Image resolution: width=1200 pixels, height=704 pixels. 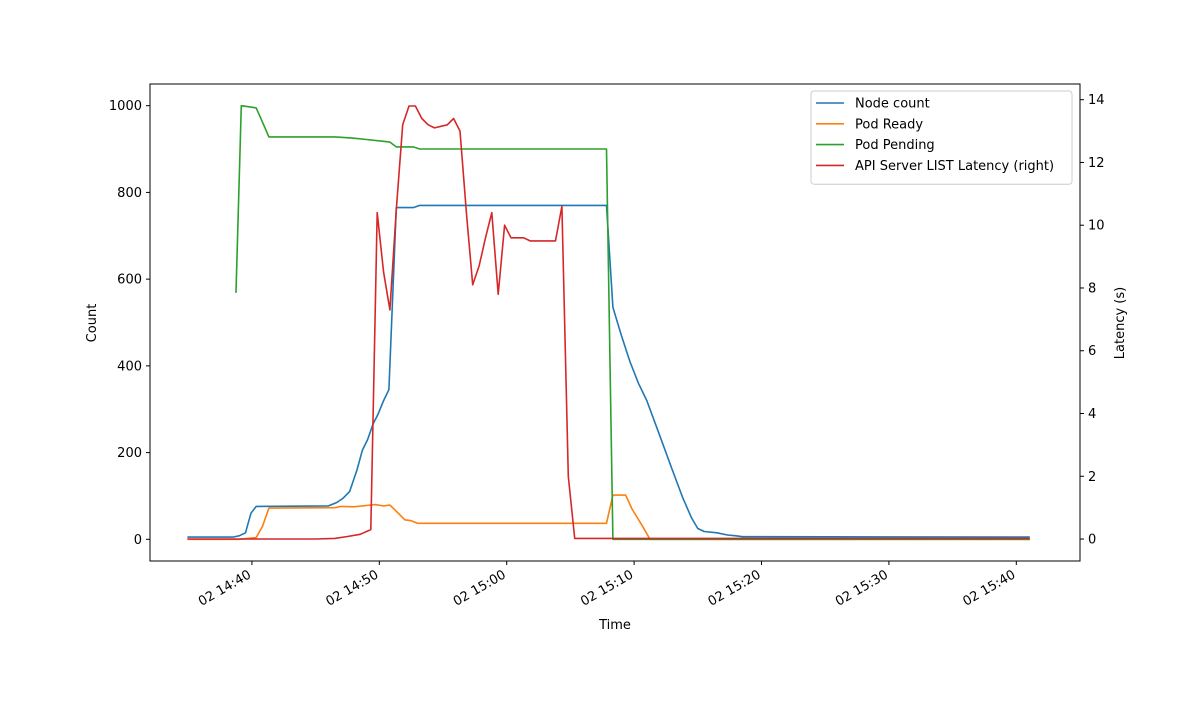 What do you see at coordinates (895, 145) in the screenshot?
I see `legend-label: Pod Pending` at bounding box center [895, 145].